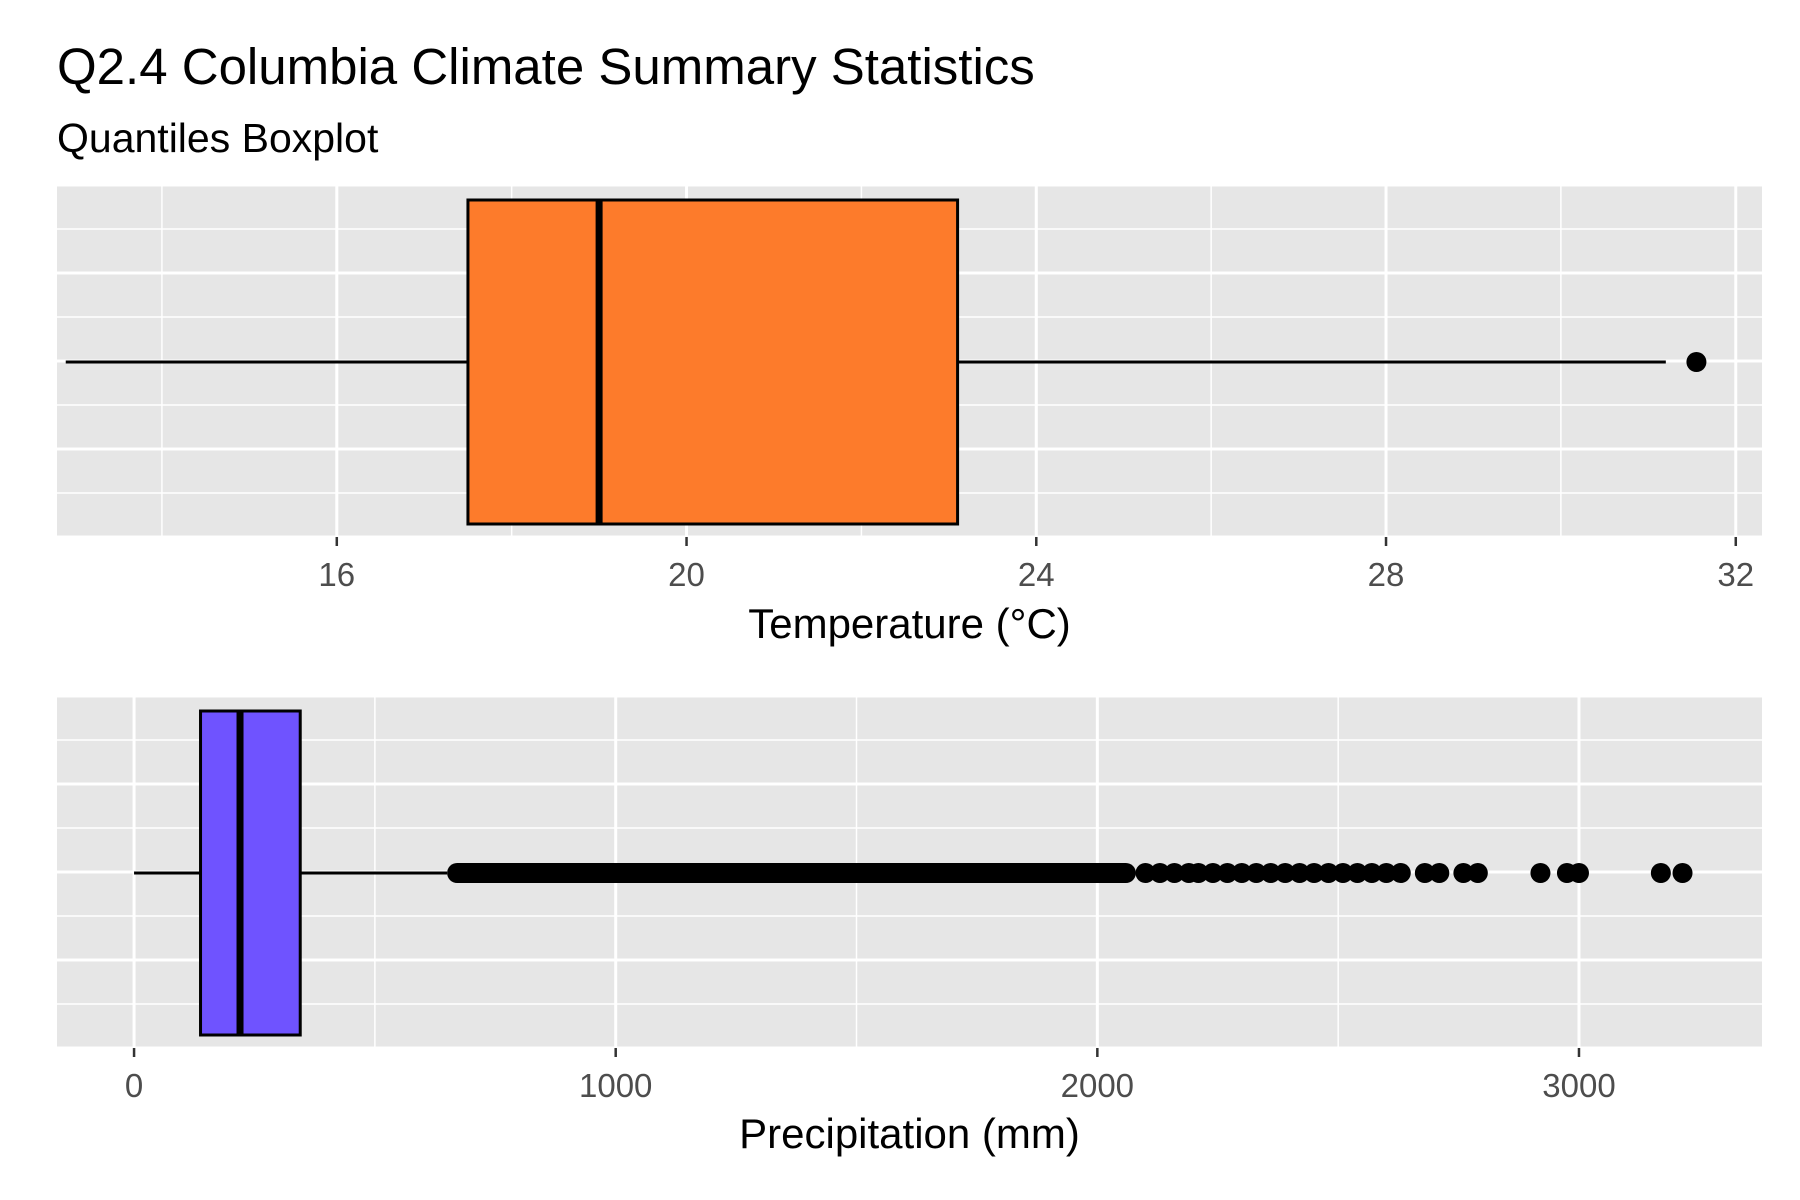 Image resolution: width=1800 pixels, height=1200 pixels. What do you see at coordinates (1386, 574) in the screenshot?
I see `temperature-tick-label: 28` at bounding box center [1386, 574].